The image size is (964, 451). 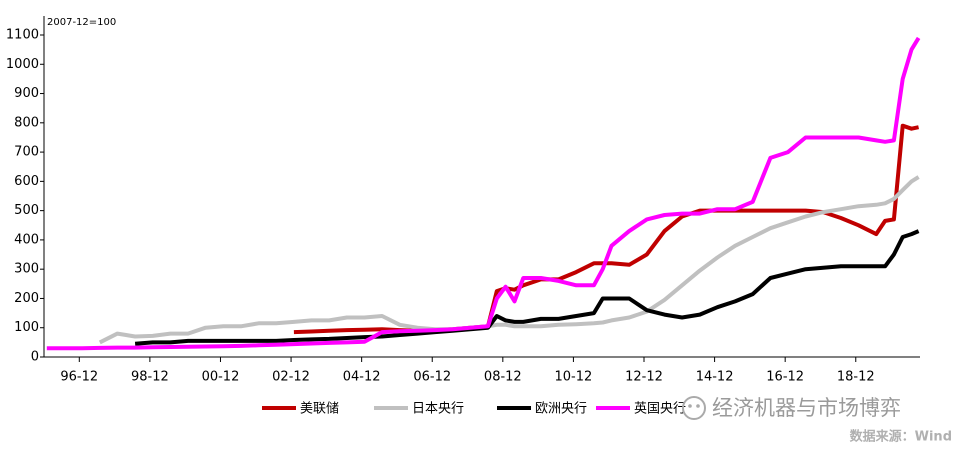 I want to click on x-tick-label: 16-12, so click(x=785, y=377).